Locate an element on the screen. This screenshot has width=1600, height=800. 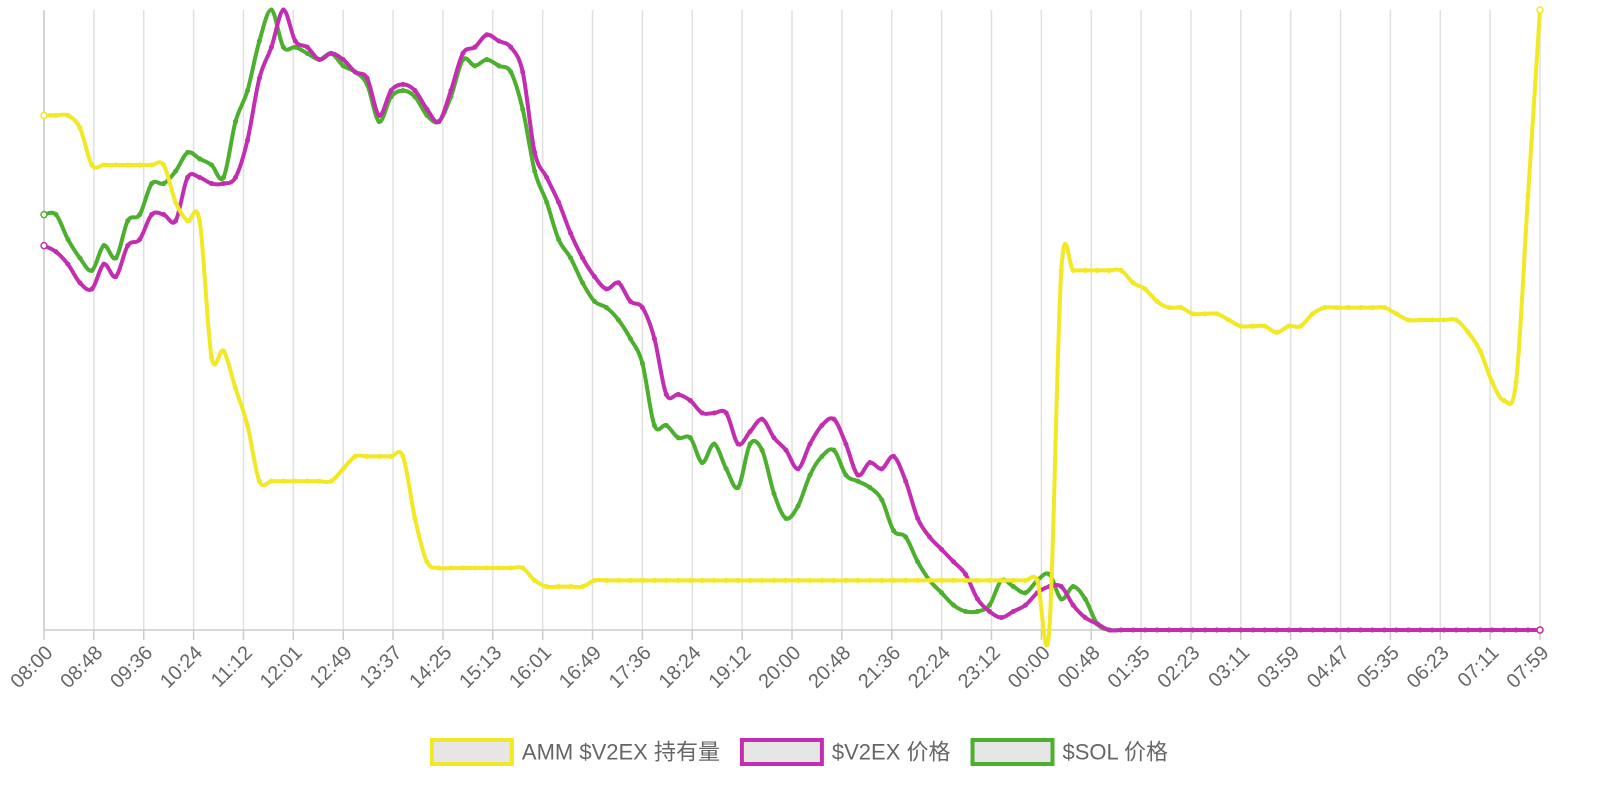
x-tick-label: 21:36 is located at coordinates (879, 667).